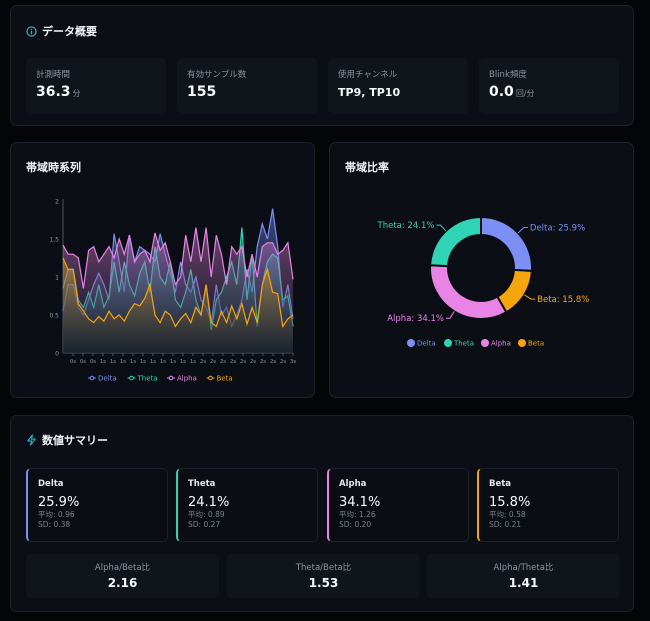 This screenshot has height=621, width=650. What do you see at coordinates (210, 378) in the screenshot?
I see `legend-marker-beta` at bounding box center [210, 378].